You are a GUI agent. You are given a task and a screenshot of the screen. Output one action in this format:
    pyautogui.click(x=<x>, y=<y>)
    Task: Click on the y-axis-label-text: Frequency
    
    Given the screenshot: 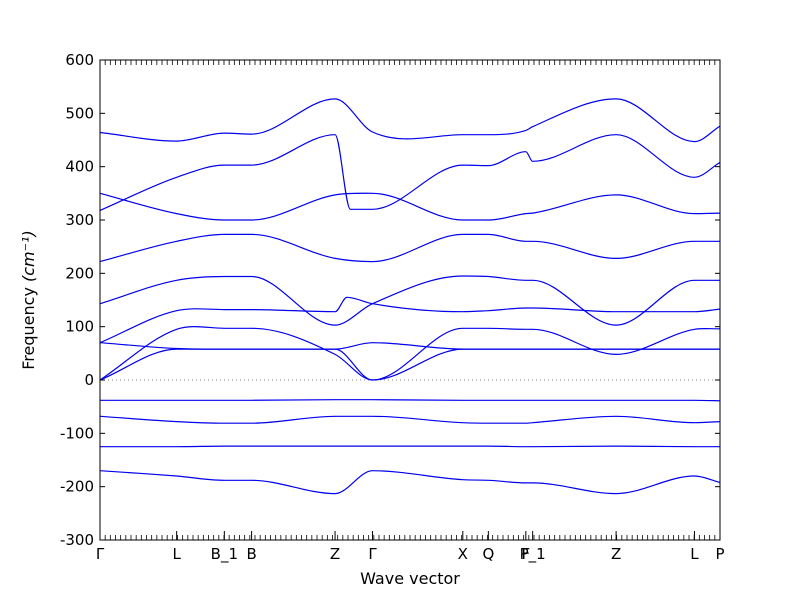 What is the action you would take?
    pyautogui.click(x=28, y=326)
    